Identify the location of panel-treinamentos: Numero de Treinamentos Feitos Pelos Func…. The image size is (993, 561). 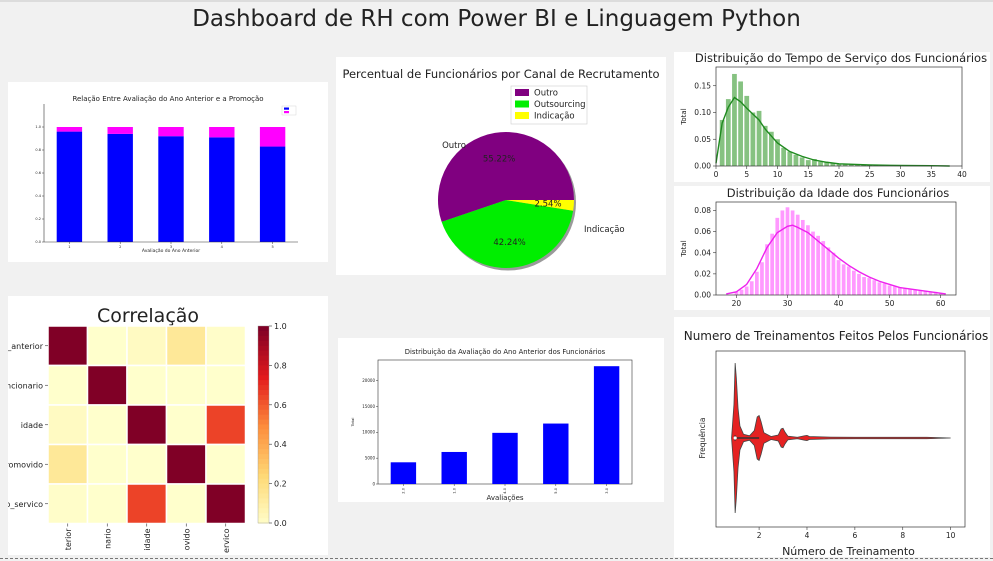
(832, 437).